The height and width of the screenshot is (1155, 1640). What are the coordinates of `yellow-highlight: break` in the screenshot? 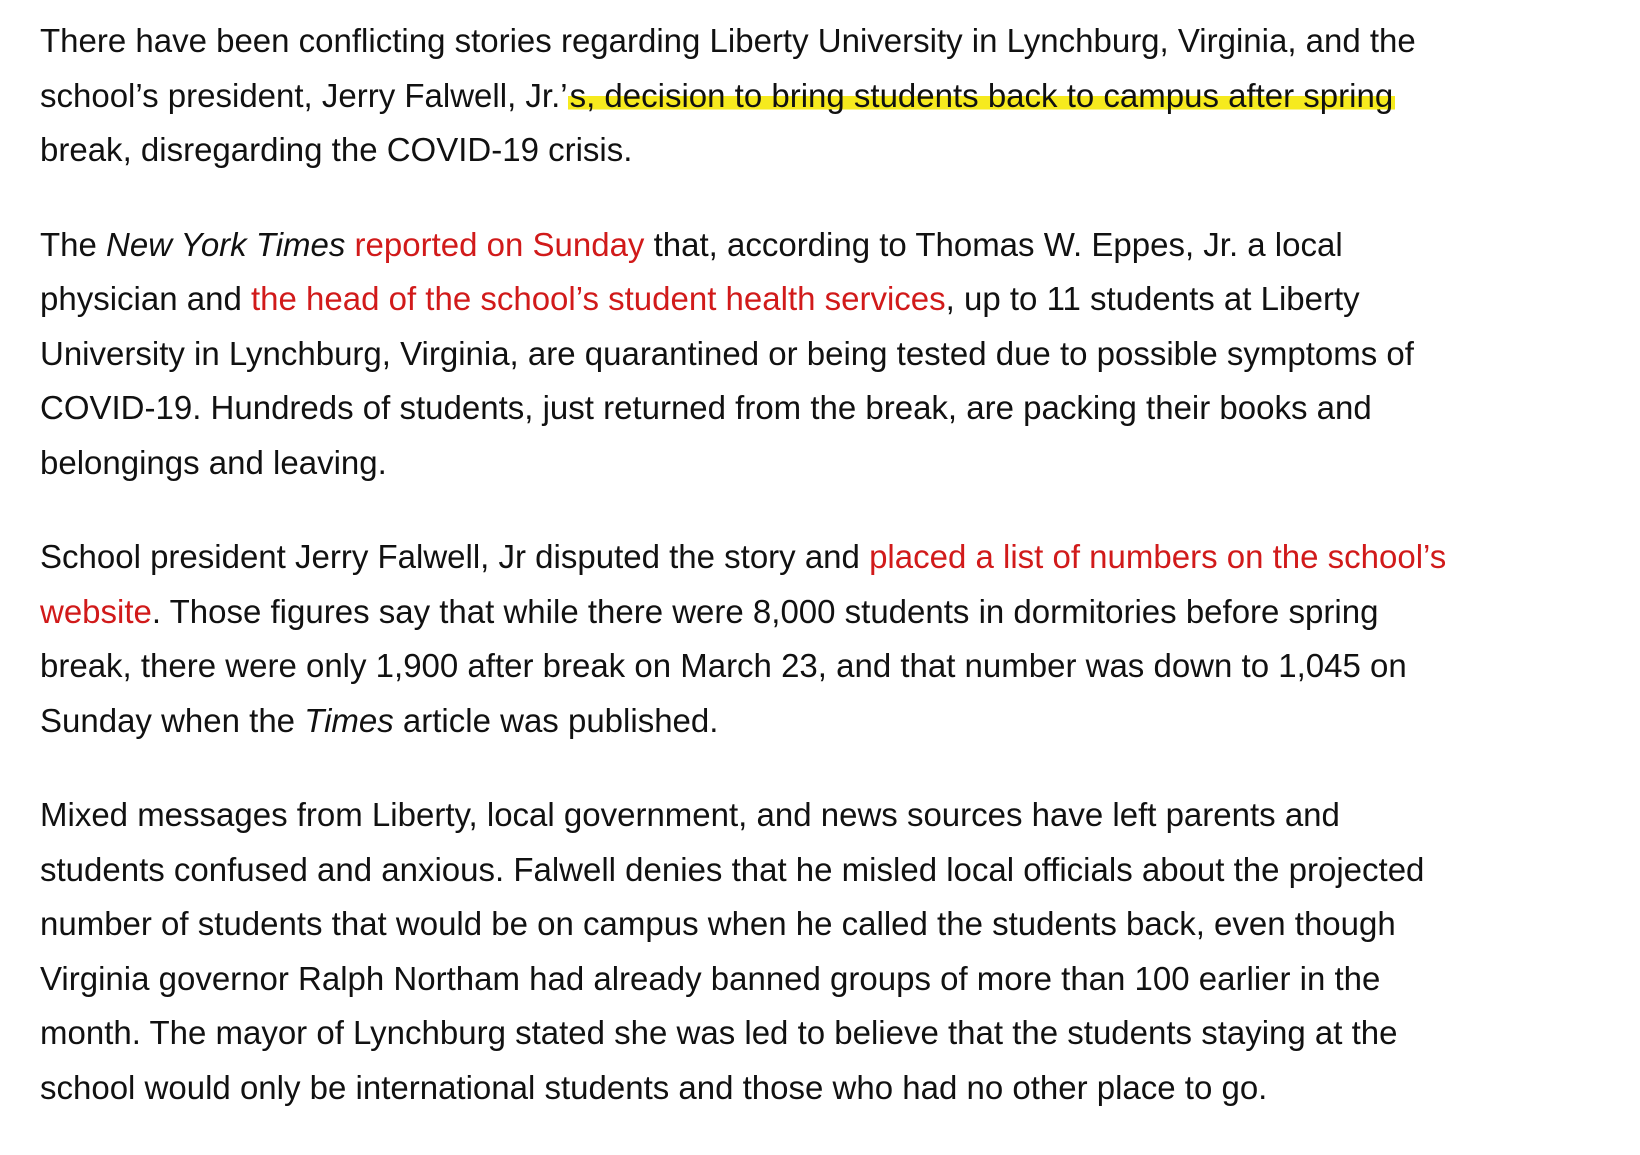 It's located at (81, 149).